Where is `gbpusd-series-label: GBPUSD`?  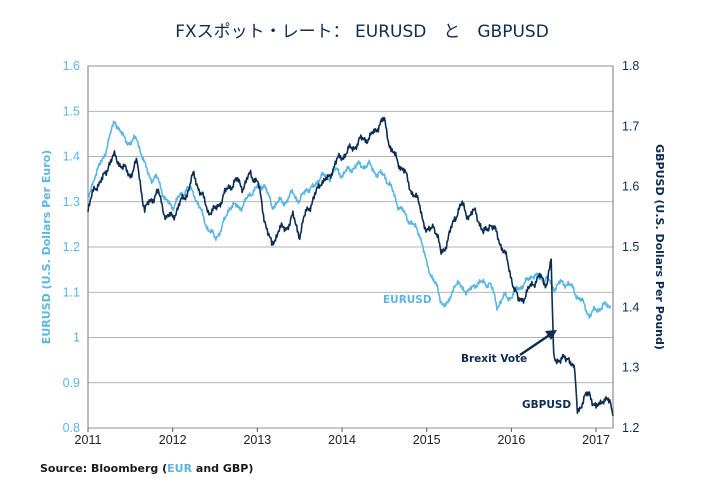
gbpusd-series-label: GBPUSD is located at coordinates (546, 405).